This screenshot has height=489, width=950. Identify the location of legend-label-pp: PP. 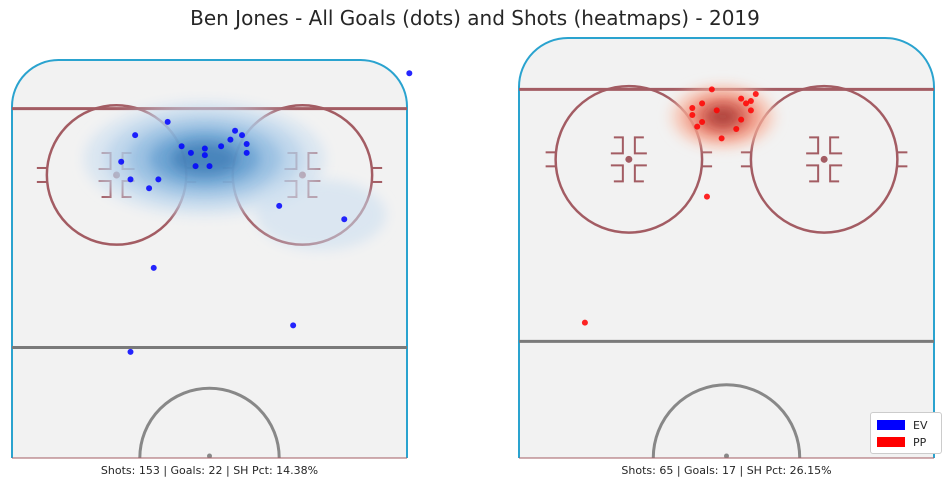
(920, 442).